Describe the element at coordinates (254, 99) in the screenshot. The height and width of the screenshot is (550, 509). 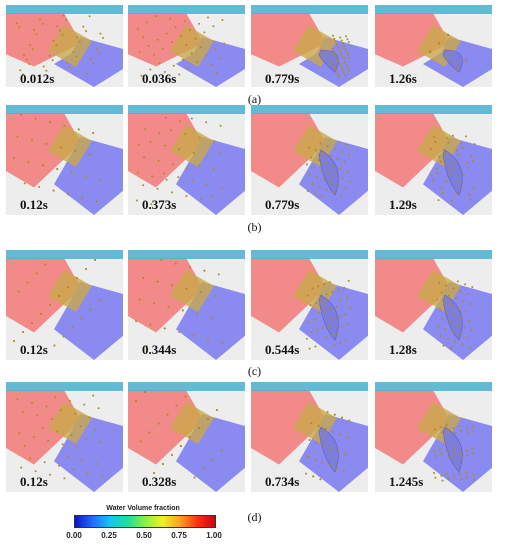
I see `row-label: (a)` at that location.